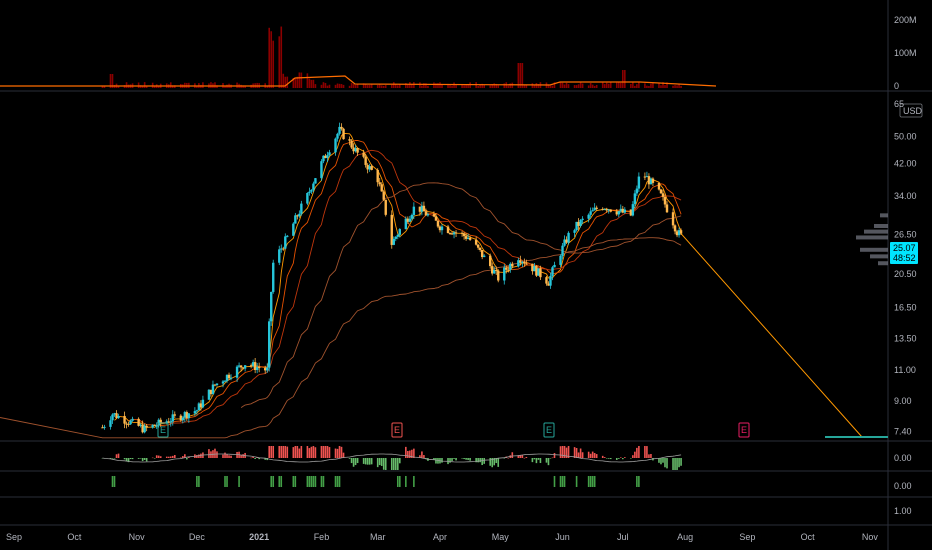 This screenshot has width=932, height=550. I want to click on x-axis-label: Jul, so click(623, 537).